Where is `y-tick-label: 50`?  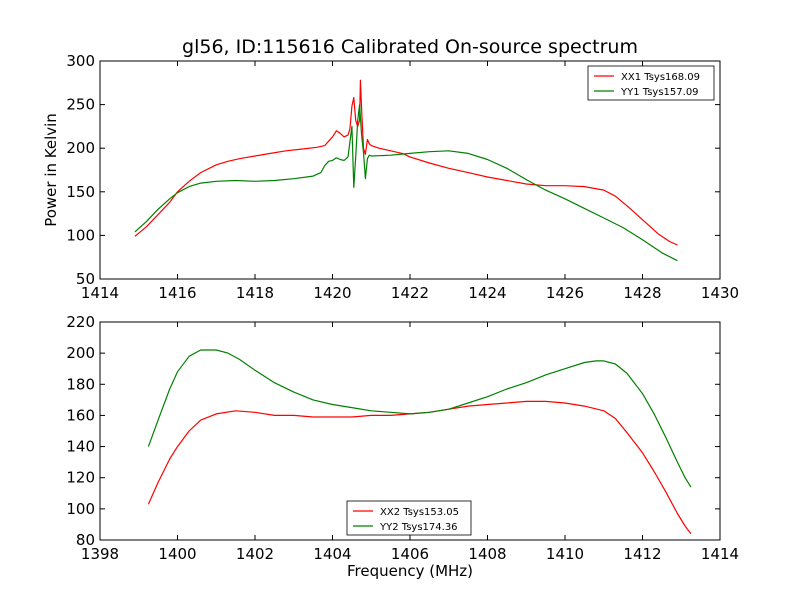
y-tick-label: 50 is located at coordinates (85, 279).